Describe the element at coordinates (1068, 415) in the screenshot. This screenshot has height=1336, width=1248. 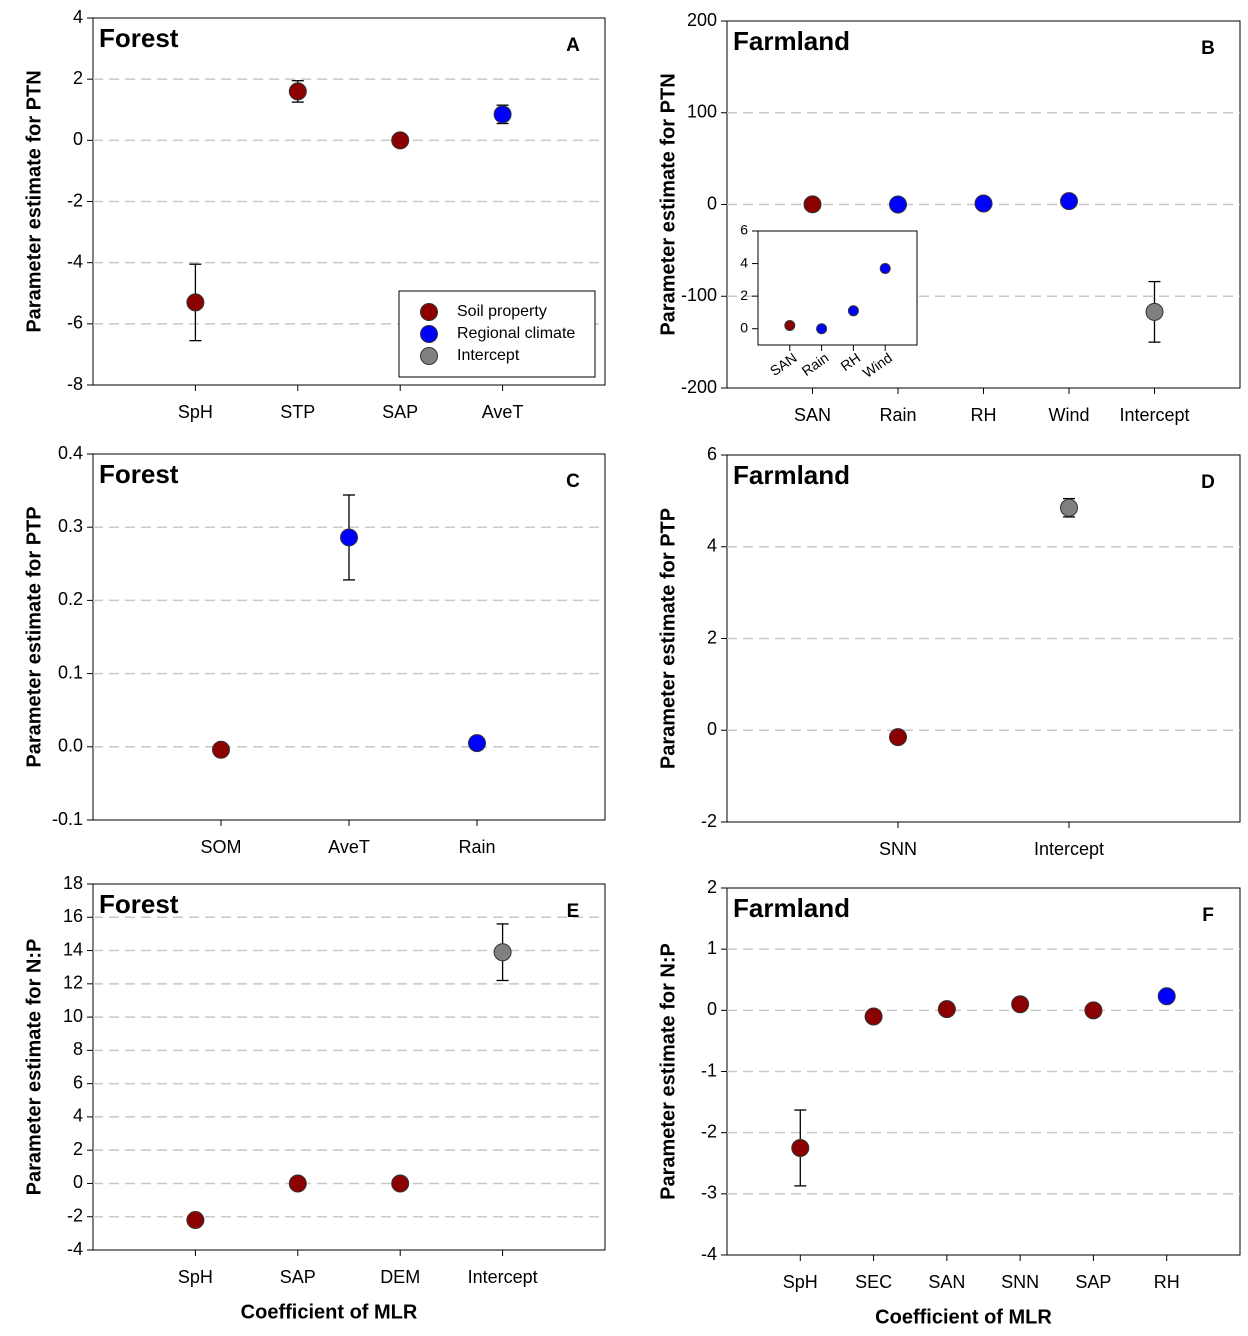
I see `x-tick-label: Wind` at that location.